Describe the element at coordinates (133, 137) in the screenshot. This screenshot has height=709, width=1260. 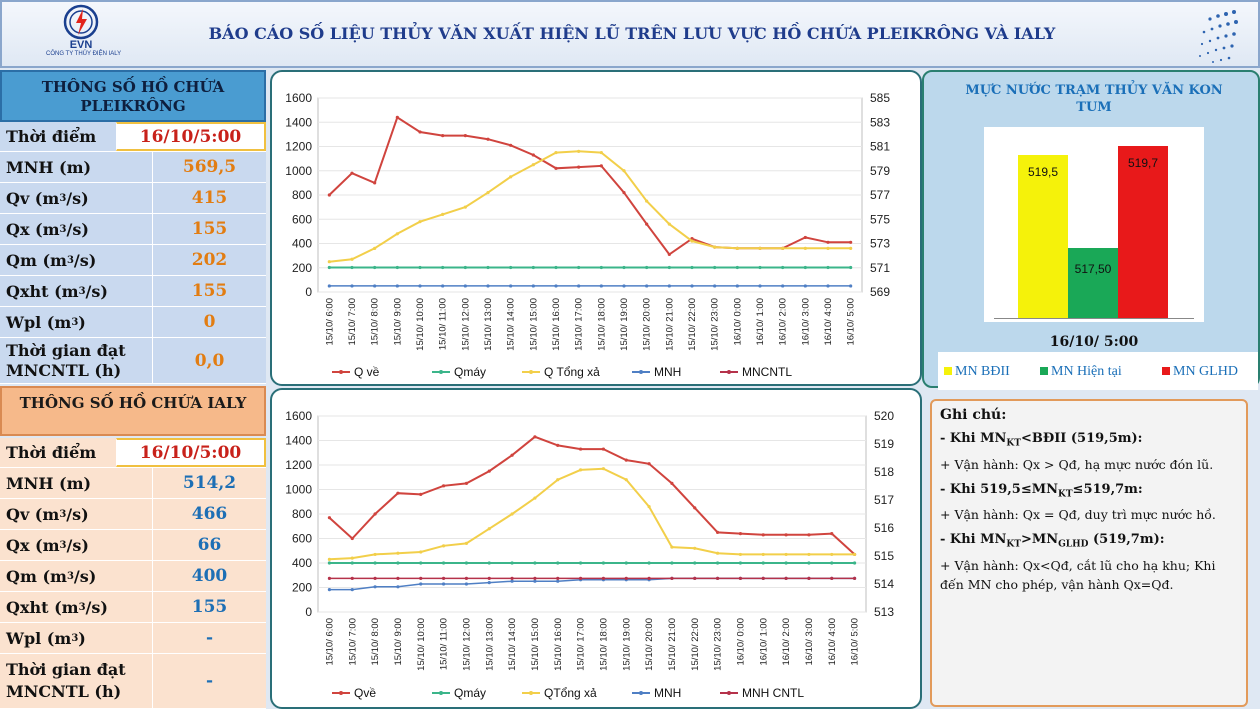
I see `pk-row-time: Thời điểm 16/10/5:00` at that location.